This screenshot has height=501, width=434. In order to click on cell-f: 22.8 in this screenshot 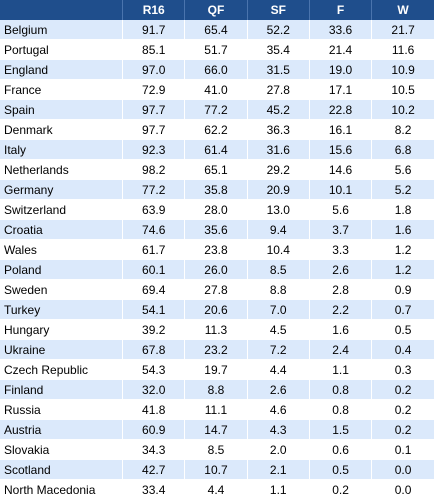, I will do `click(341, 109)`.